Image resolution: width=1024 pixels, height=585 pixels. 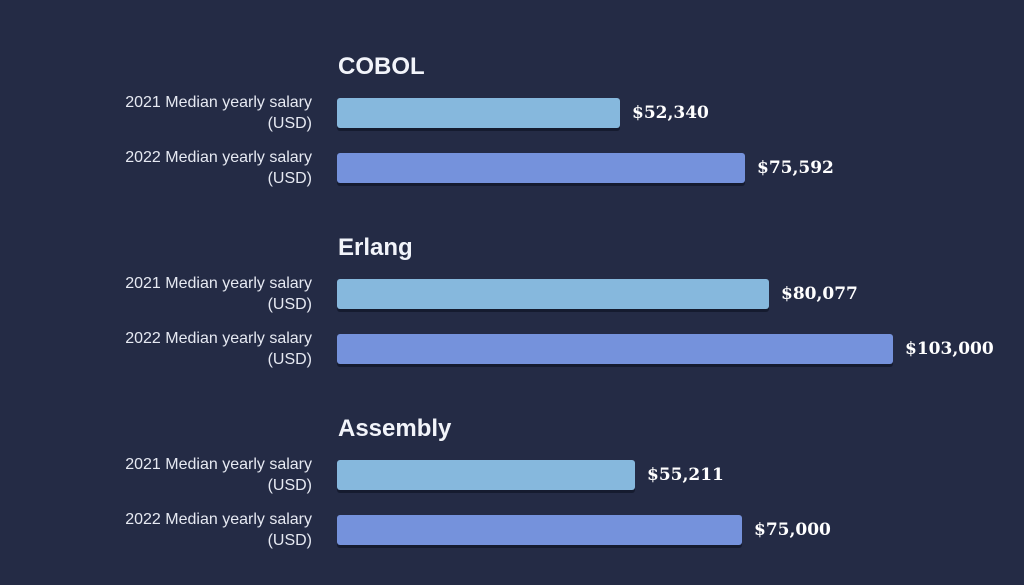 What do you see at coordinates (486, 475) in the screenshot?
I see `bar-assembly-2021` at bounding box center [486, 475].